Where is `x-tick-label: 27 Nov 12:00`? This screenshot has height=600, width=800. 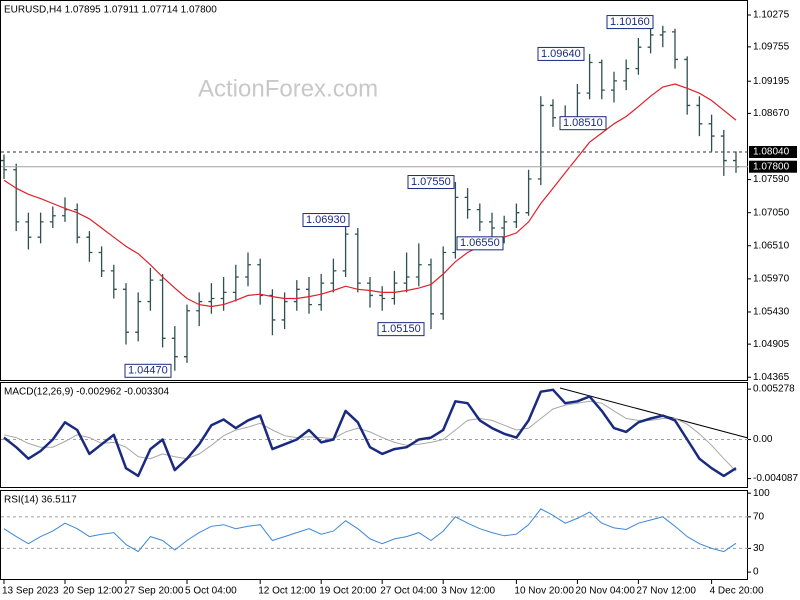 x-tick-label: 27 Nov 12:00 is located at coordinates (666, 591).